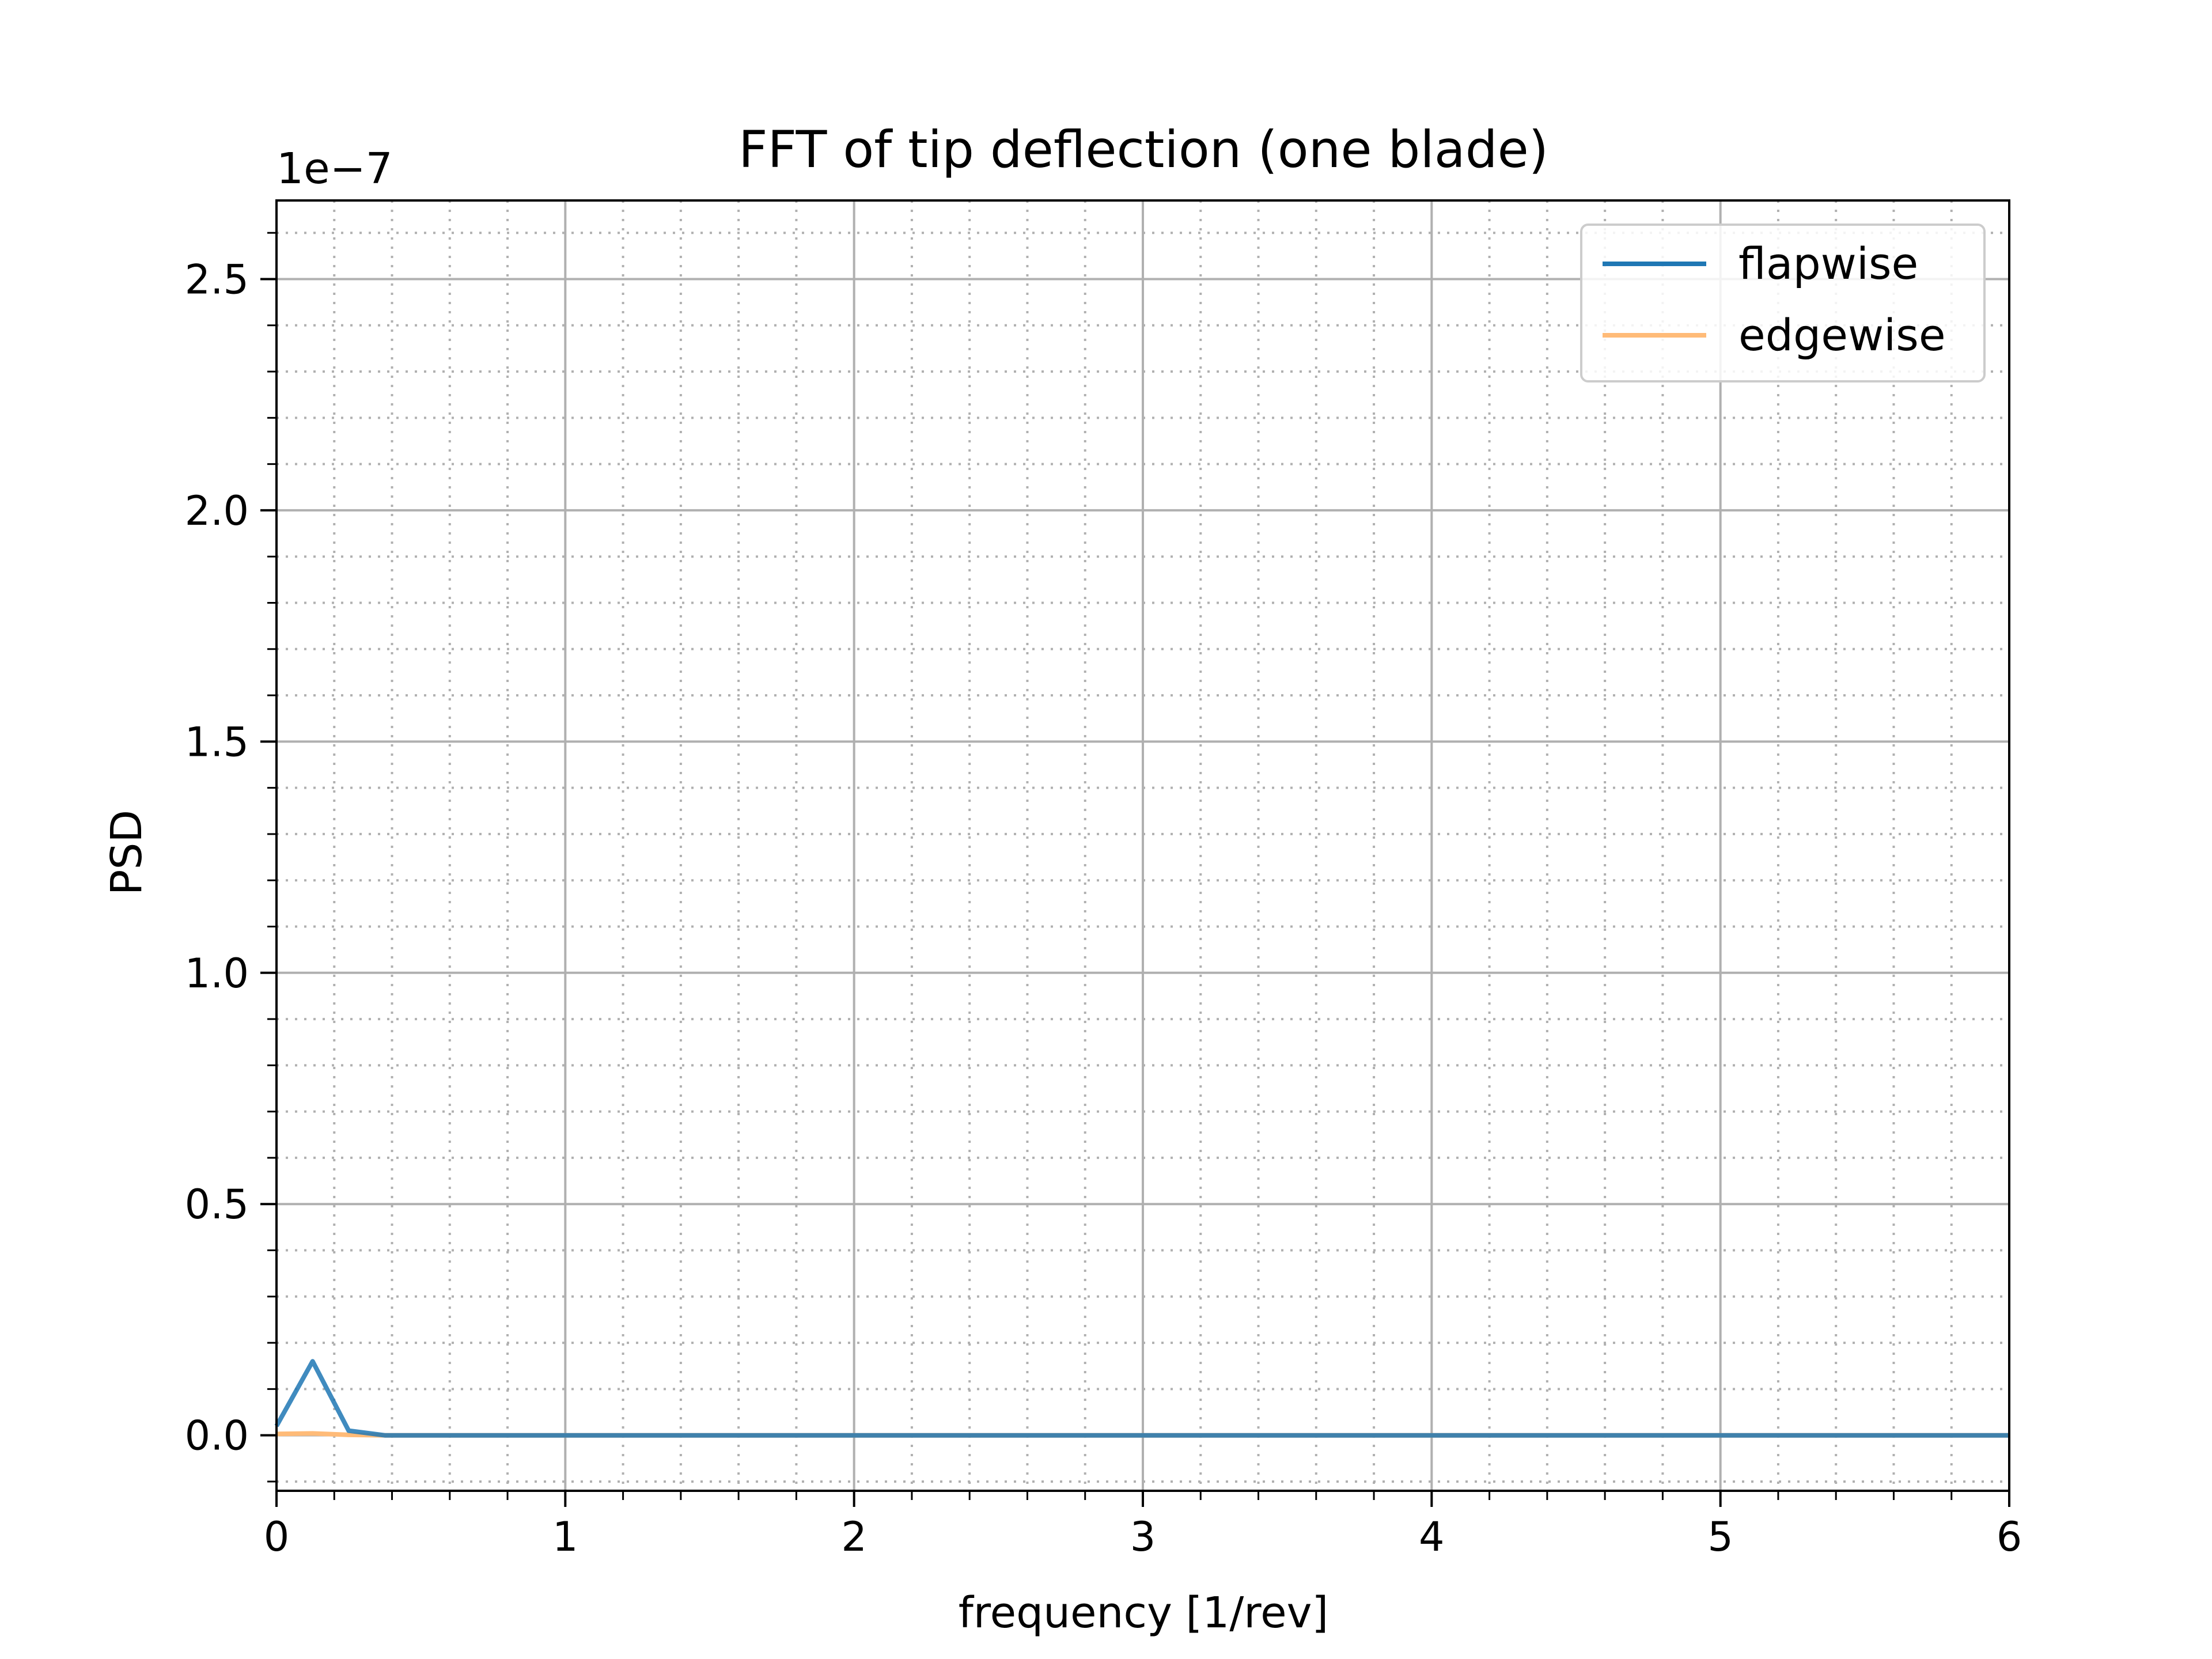 This screenshot has width=2212, height=1659. What do you see at coordinates (217, 973) in the screenshot?
I see `y-tick-label: 1.0` at bounding box center [217, 973].